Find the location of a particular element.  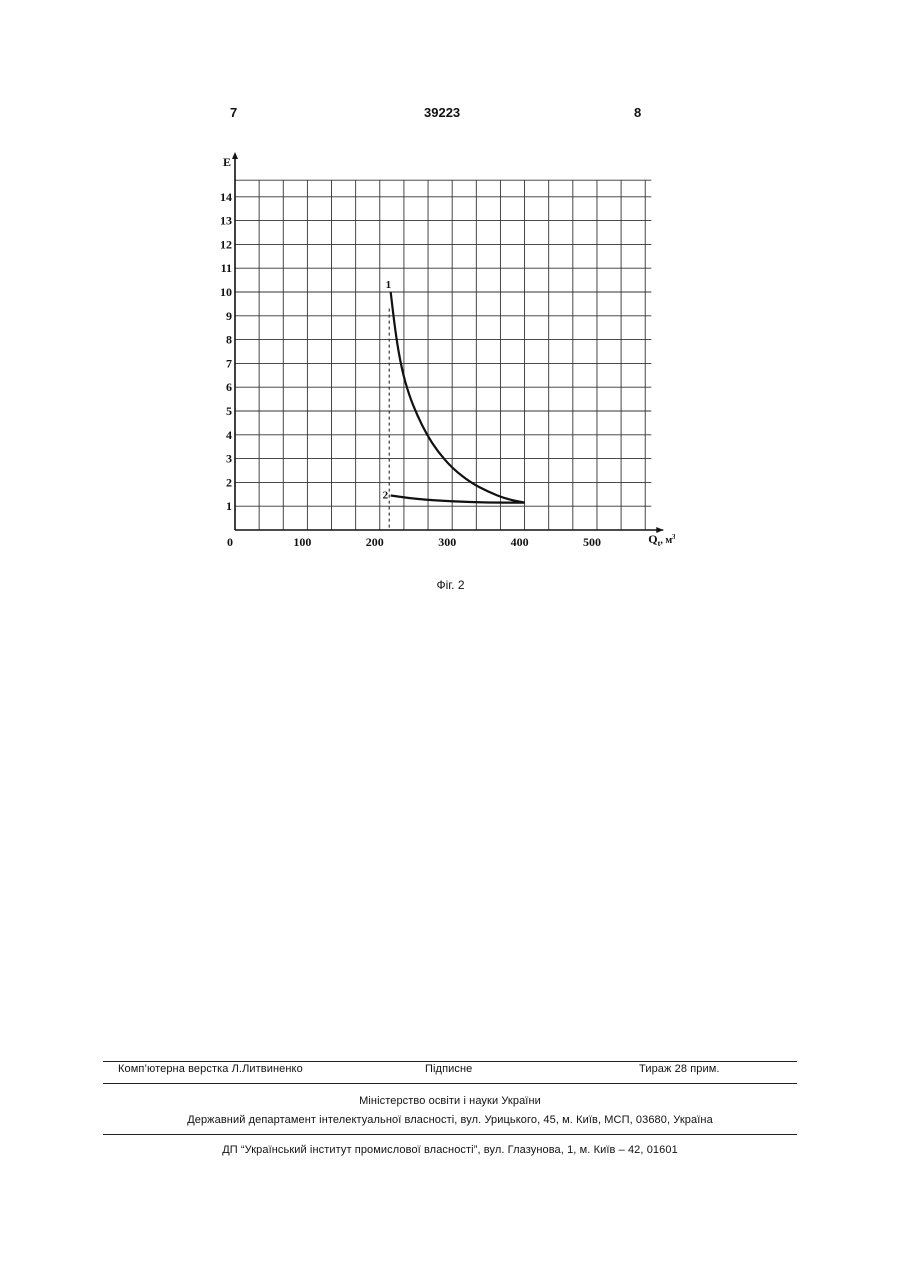

x-tick-label: 300 is located at coordinates (447, 542).